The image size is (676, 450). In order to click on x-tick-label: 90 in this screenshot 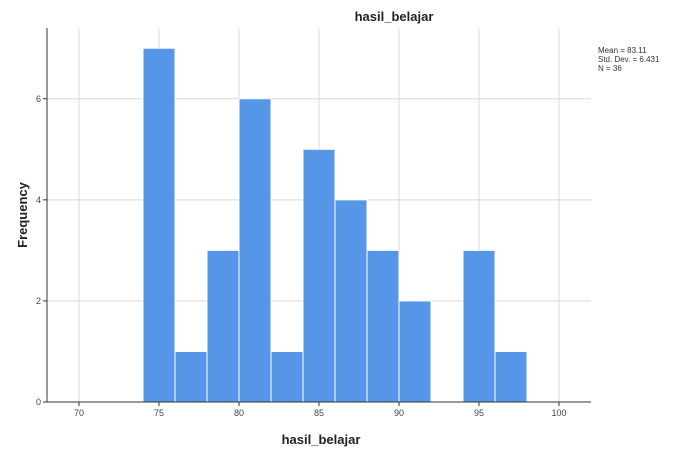, I will do `click(399, 413)`.